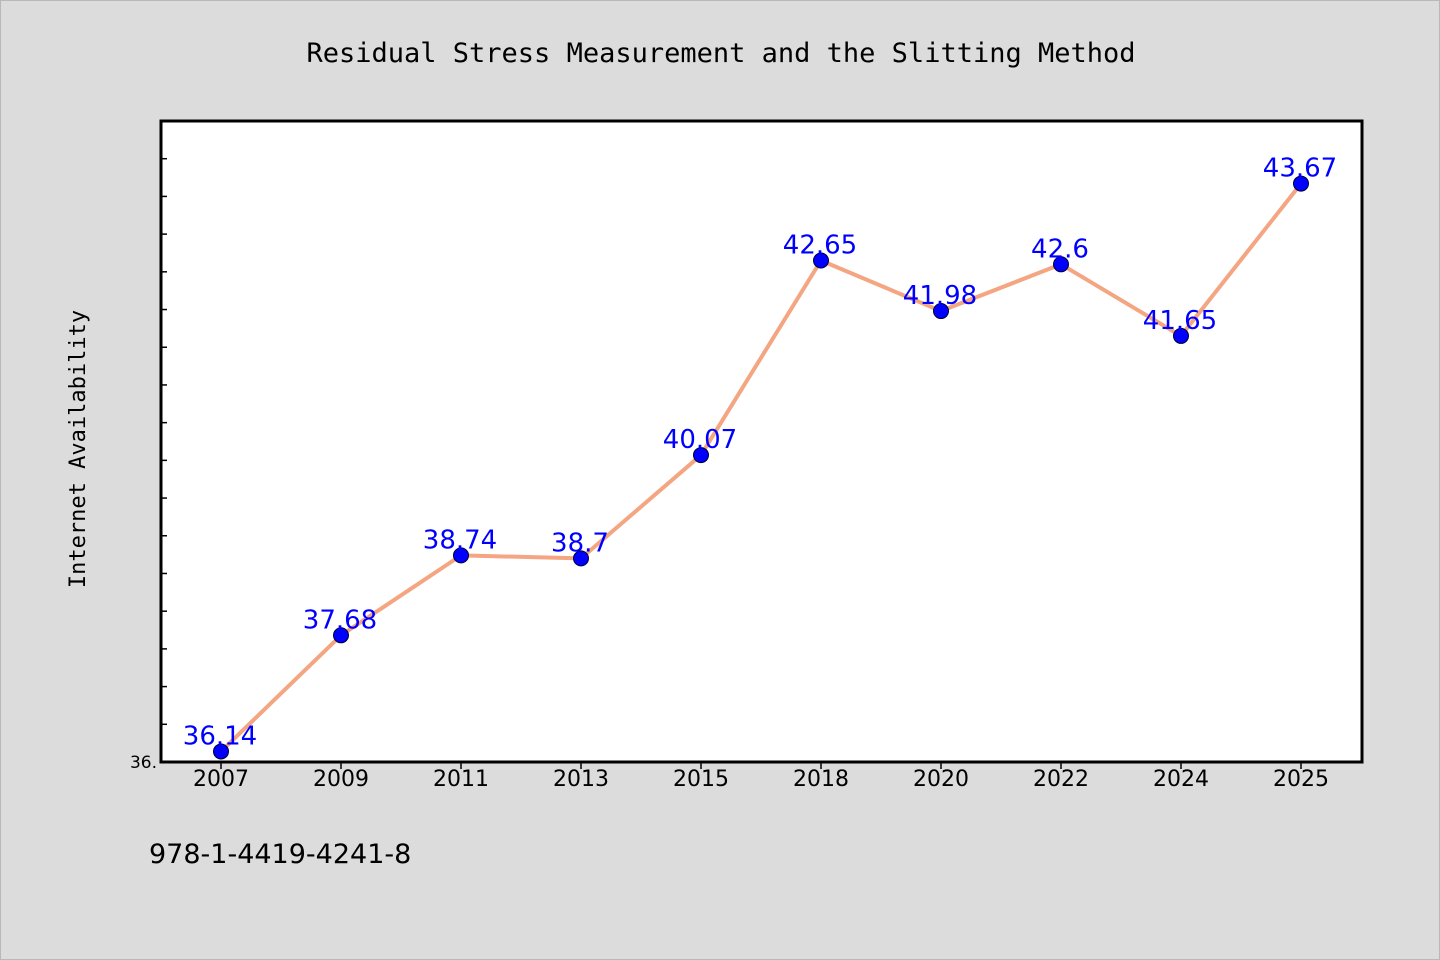  Describe the element at coordinates (220, 736) in the screenshot. I see `data-label-2007: 36.14` at that location.